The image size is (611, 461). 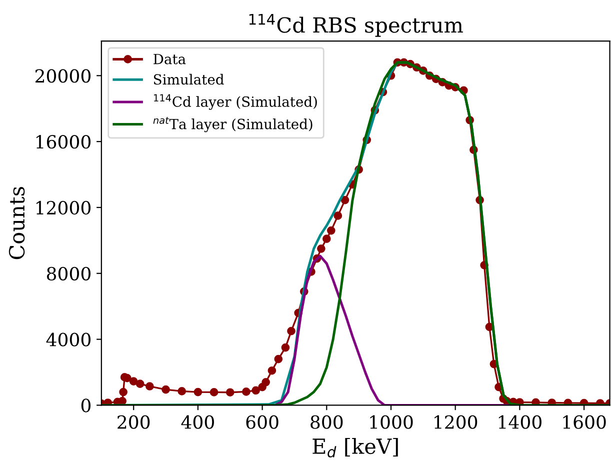 I want to click on chart-title: $^{114}$Cd RBS spectrum, so click(x=356, y=25).